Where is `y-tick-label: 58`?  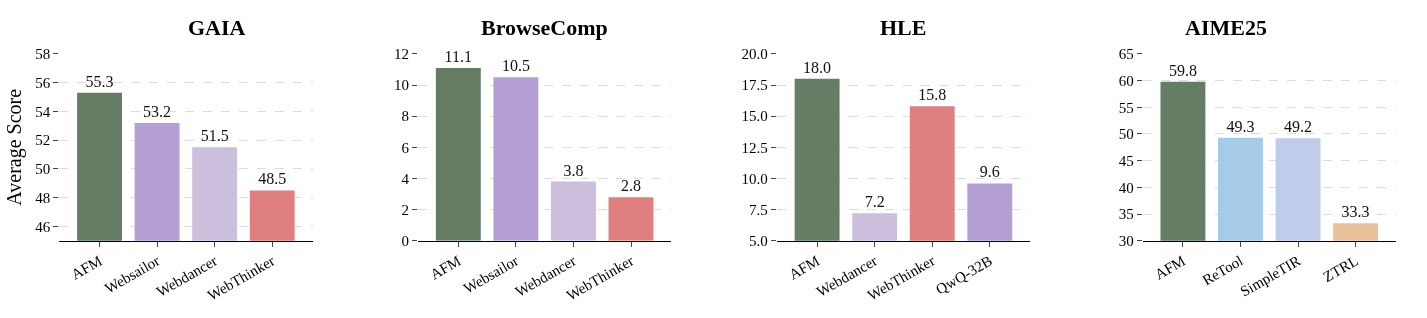 y-tick-label: 58 is located at coordinates (43, 54).